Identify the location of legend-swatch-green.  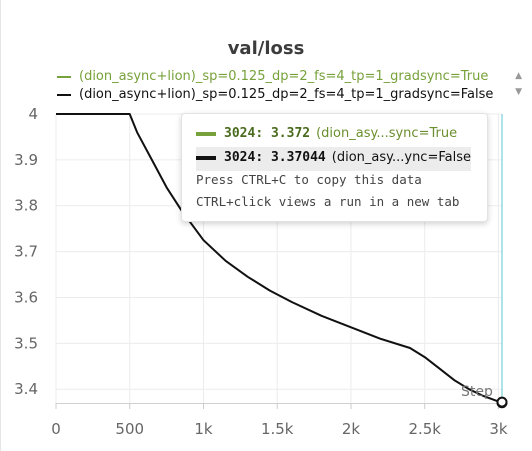
(64, 76).